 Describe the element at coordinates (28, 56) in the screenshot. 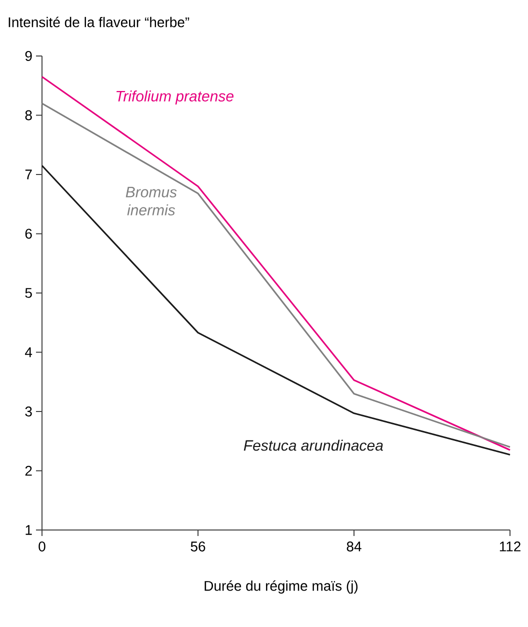

I see `y-tick-label: 9` at that location.